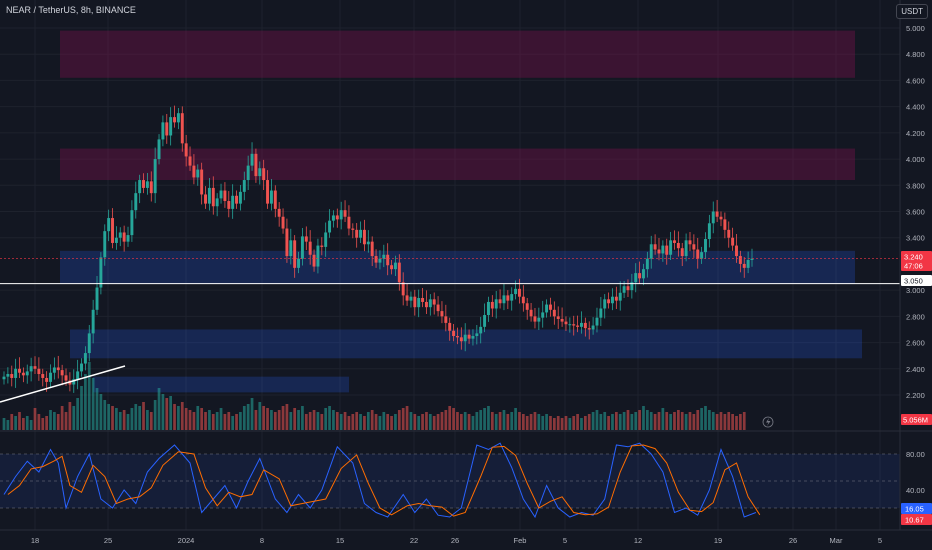  I want to click on price-badge, so click(916, 265).